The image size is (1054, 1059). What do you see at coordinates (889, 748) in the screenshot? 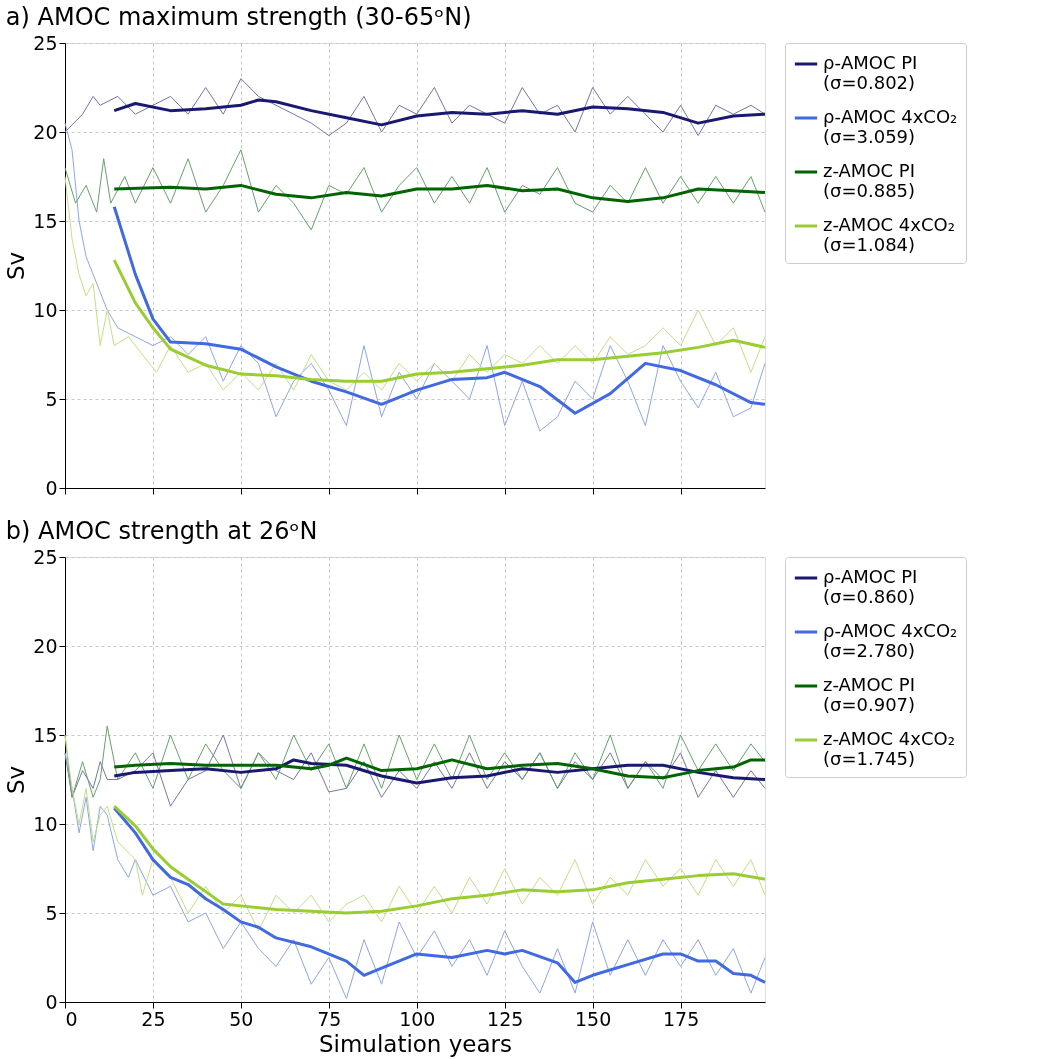
I see `legend-label: z-AMOC 4xCO₂ (σ=1.745)` at bounding box center [889, 748].